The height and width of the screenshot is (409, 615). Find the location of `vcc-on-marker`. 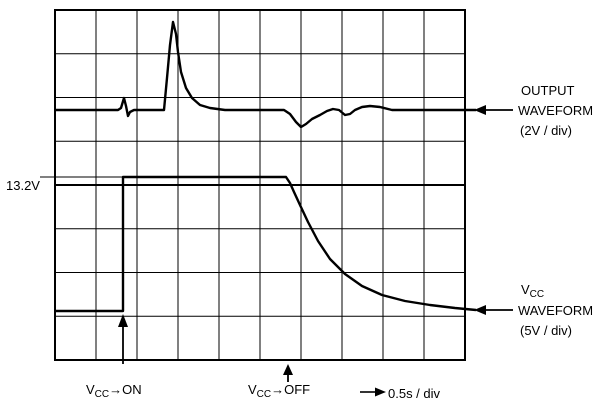

vcc-on-marker is located at coordinates (123, 339).